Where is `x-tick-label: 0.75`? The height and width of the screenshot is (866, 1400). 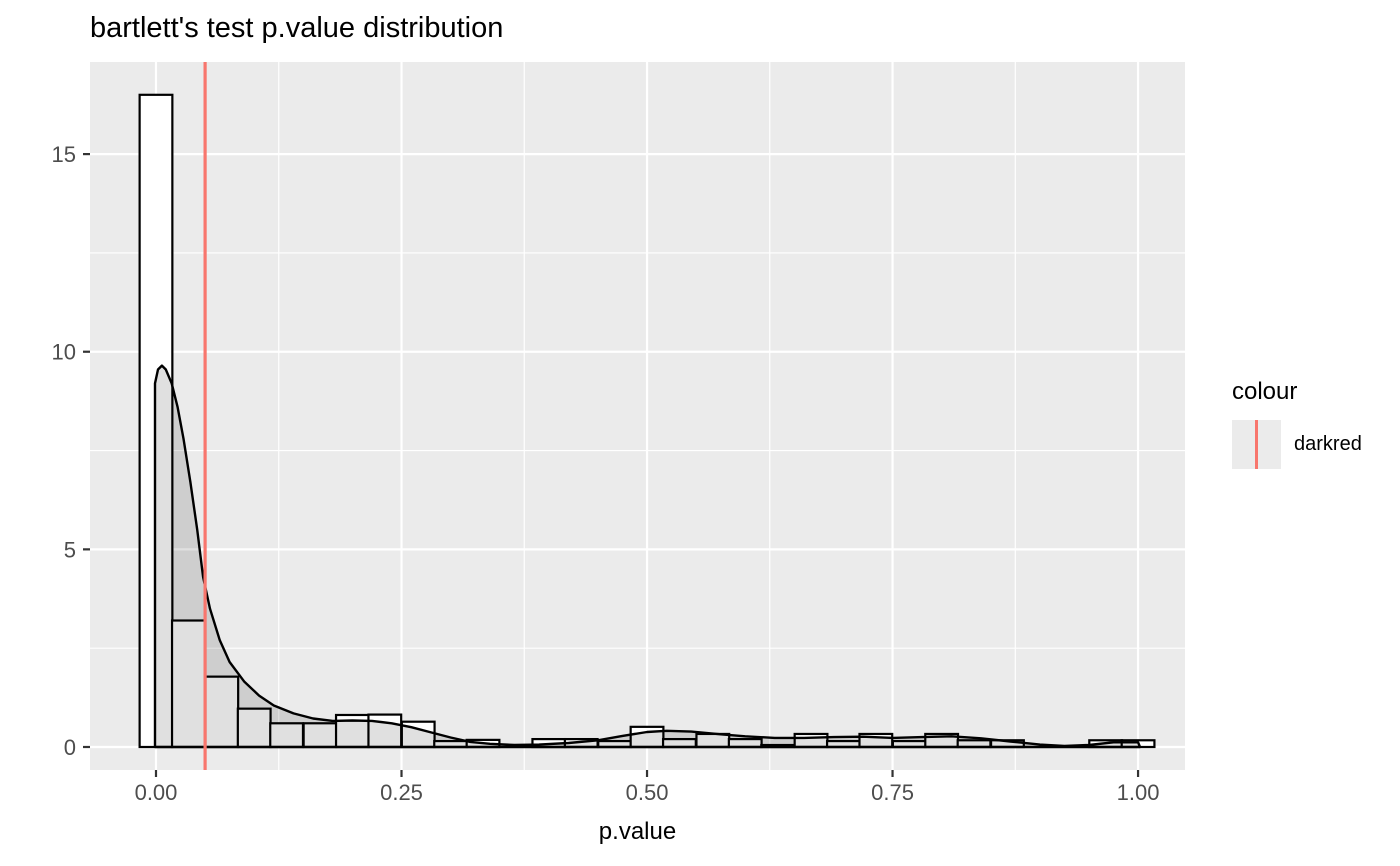
x-tick-label: 0.75 is located at coordinates (892, 792).